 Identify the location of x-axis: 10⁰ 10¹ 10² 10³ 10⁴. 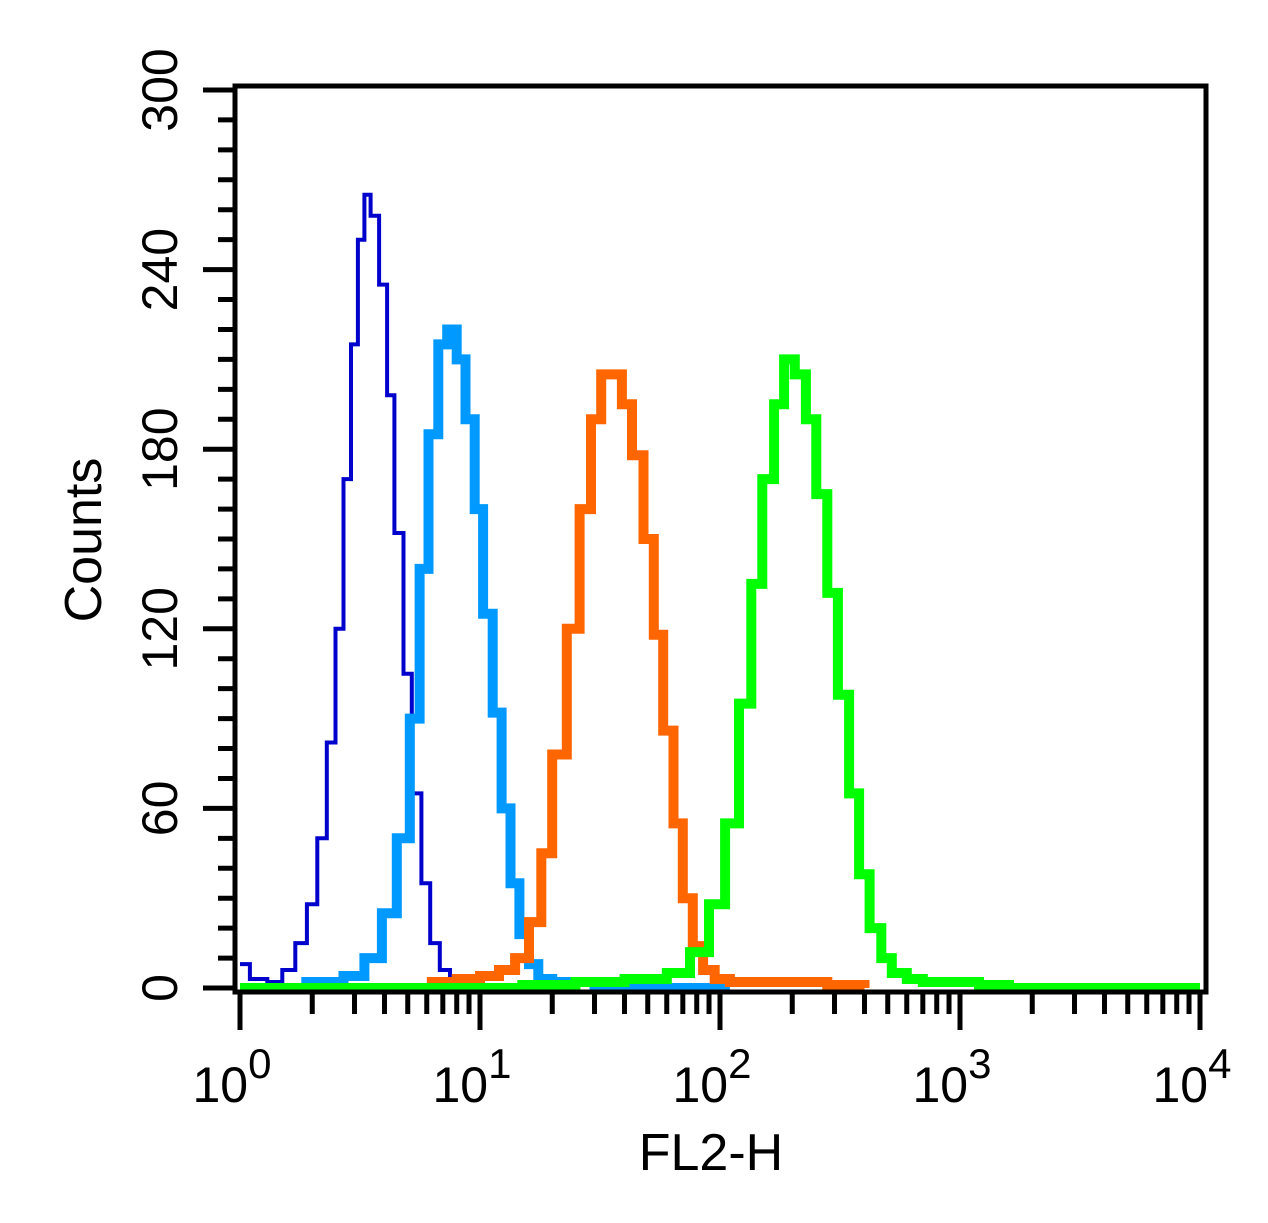
(712, 1052).